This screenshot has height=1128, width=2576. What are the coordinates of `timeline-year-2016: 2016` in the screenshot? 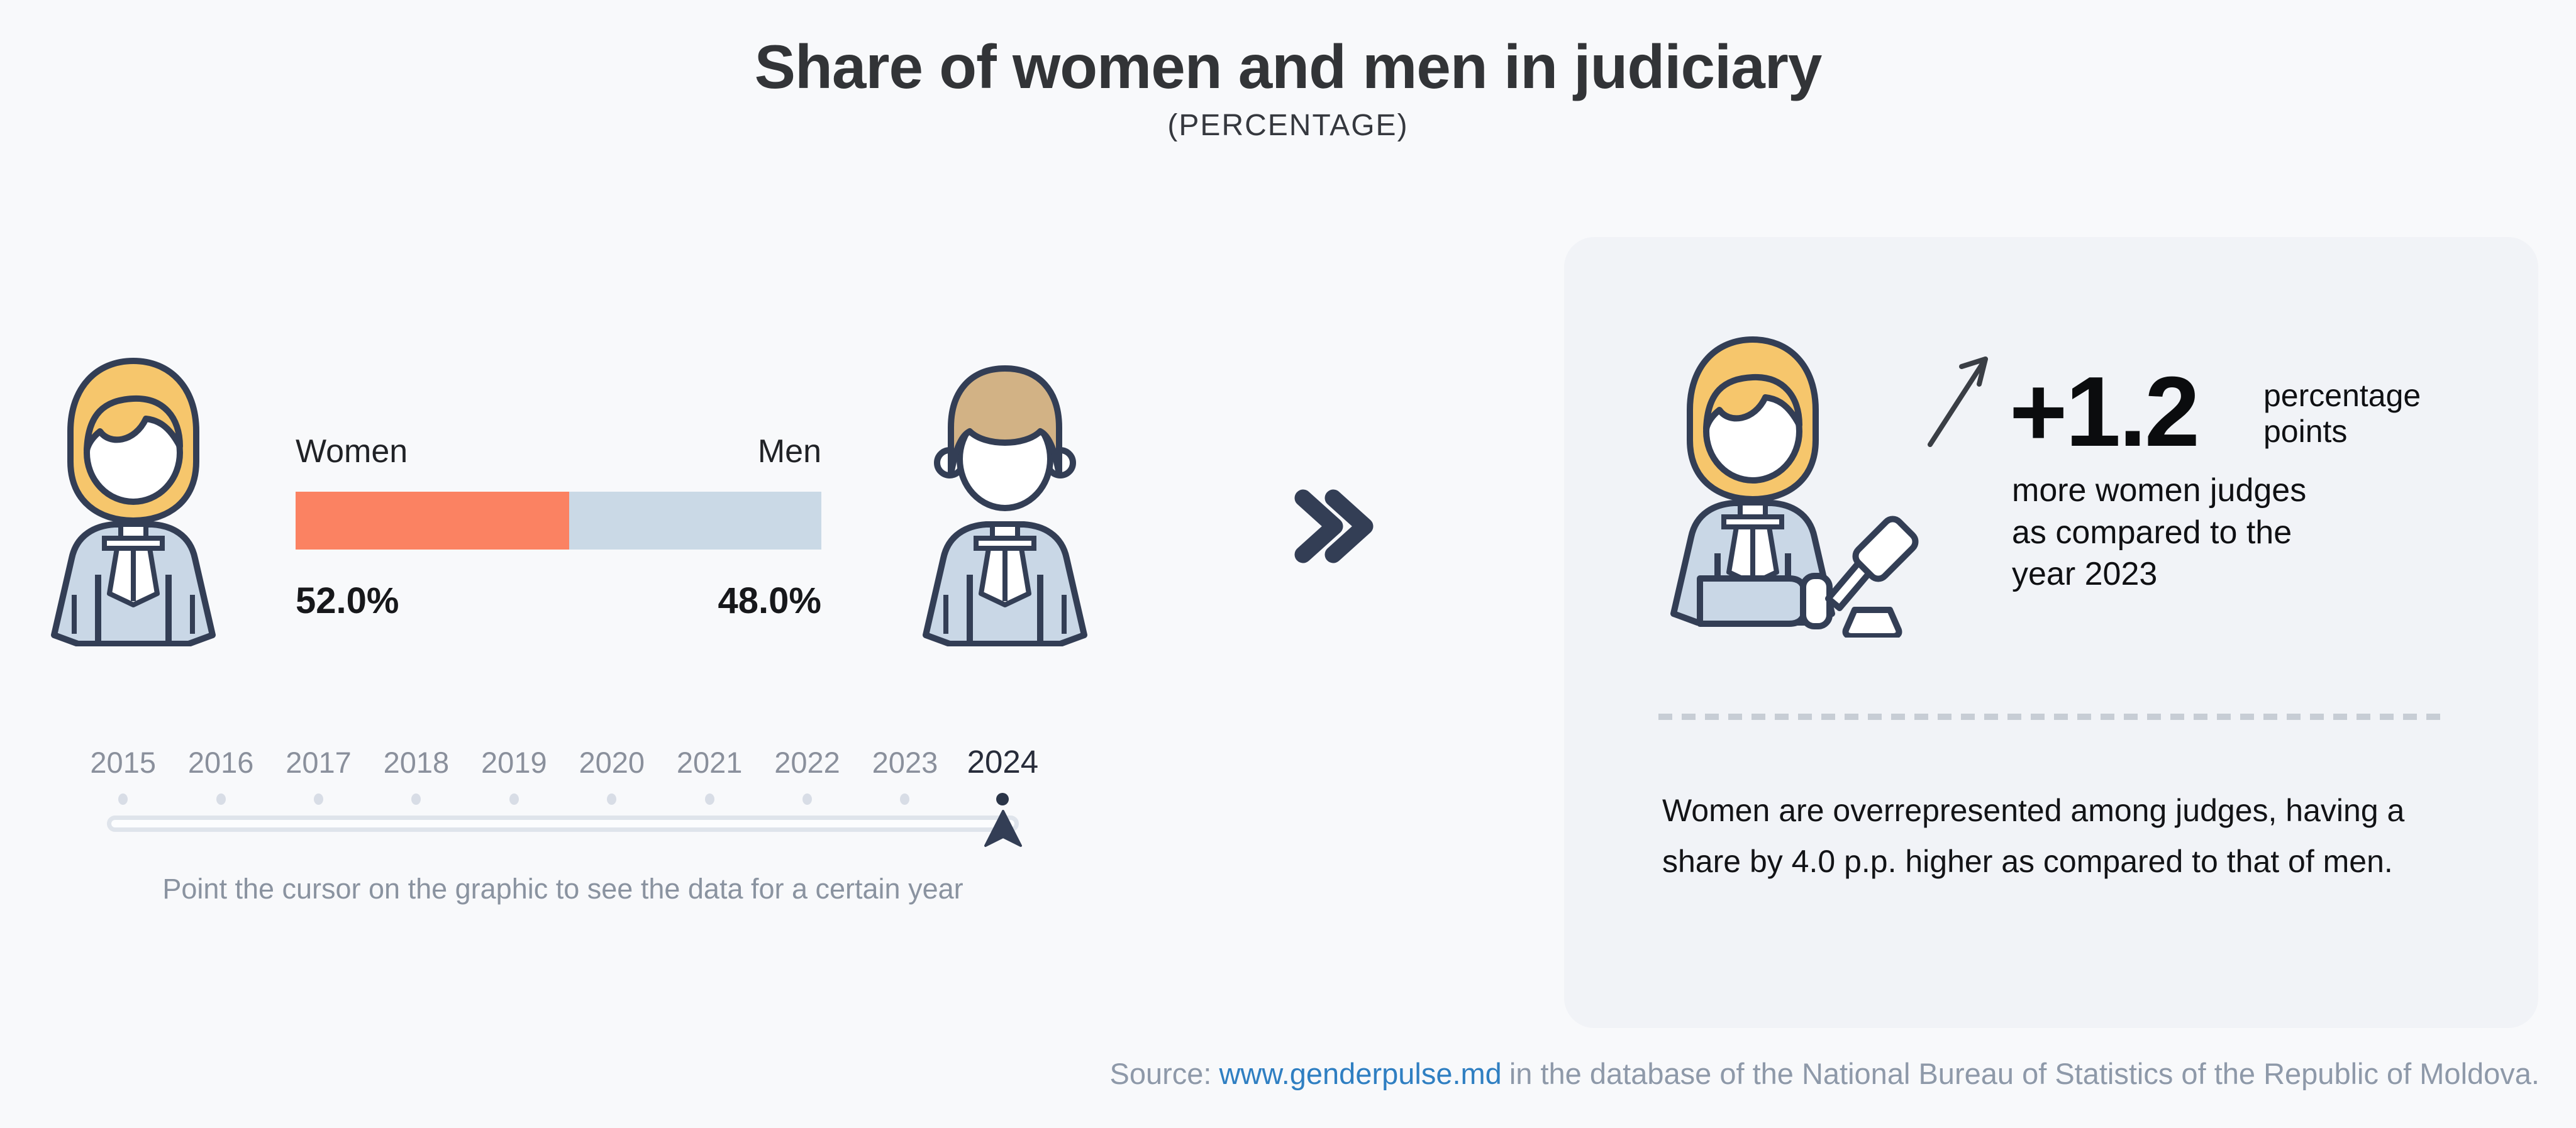 It's located at (220, 763).